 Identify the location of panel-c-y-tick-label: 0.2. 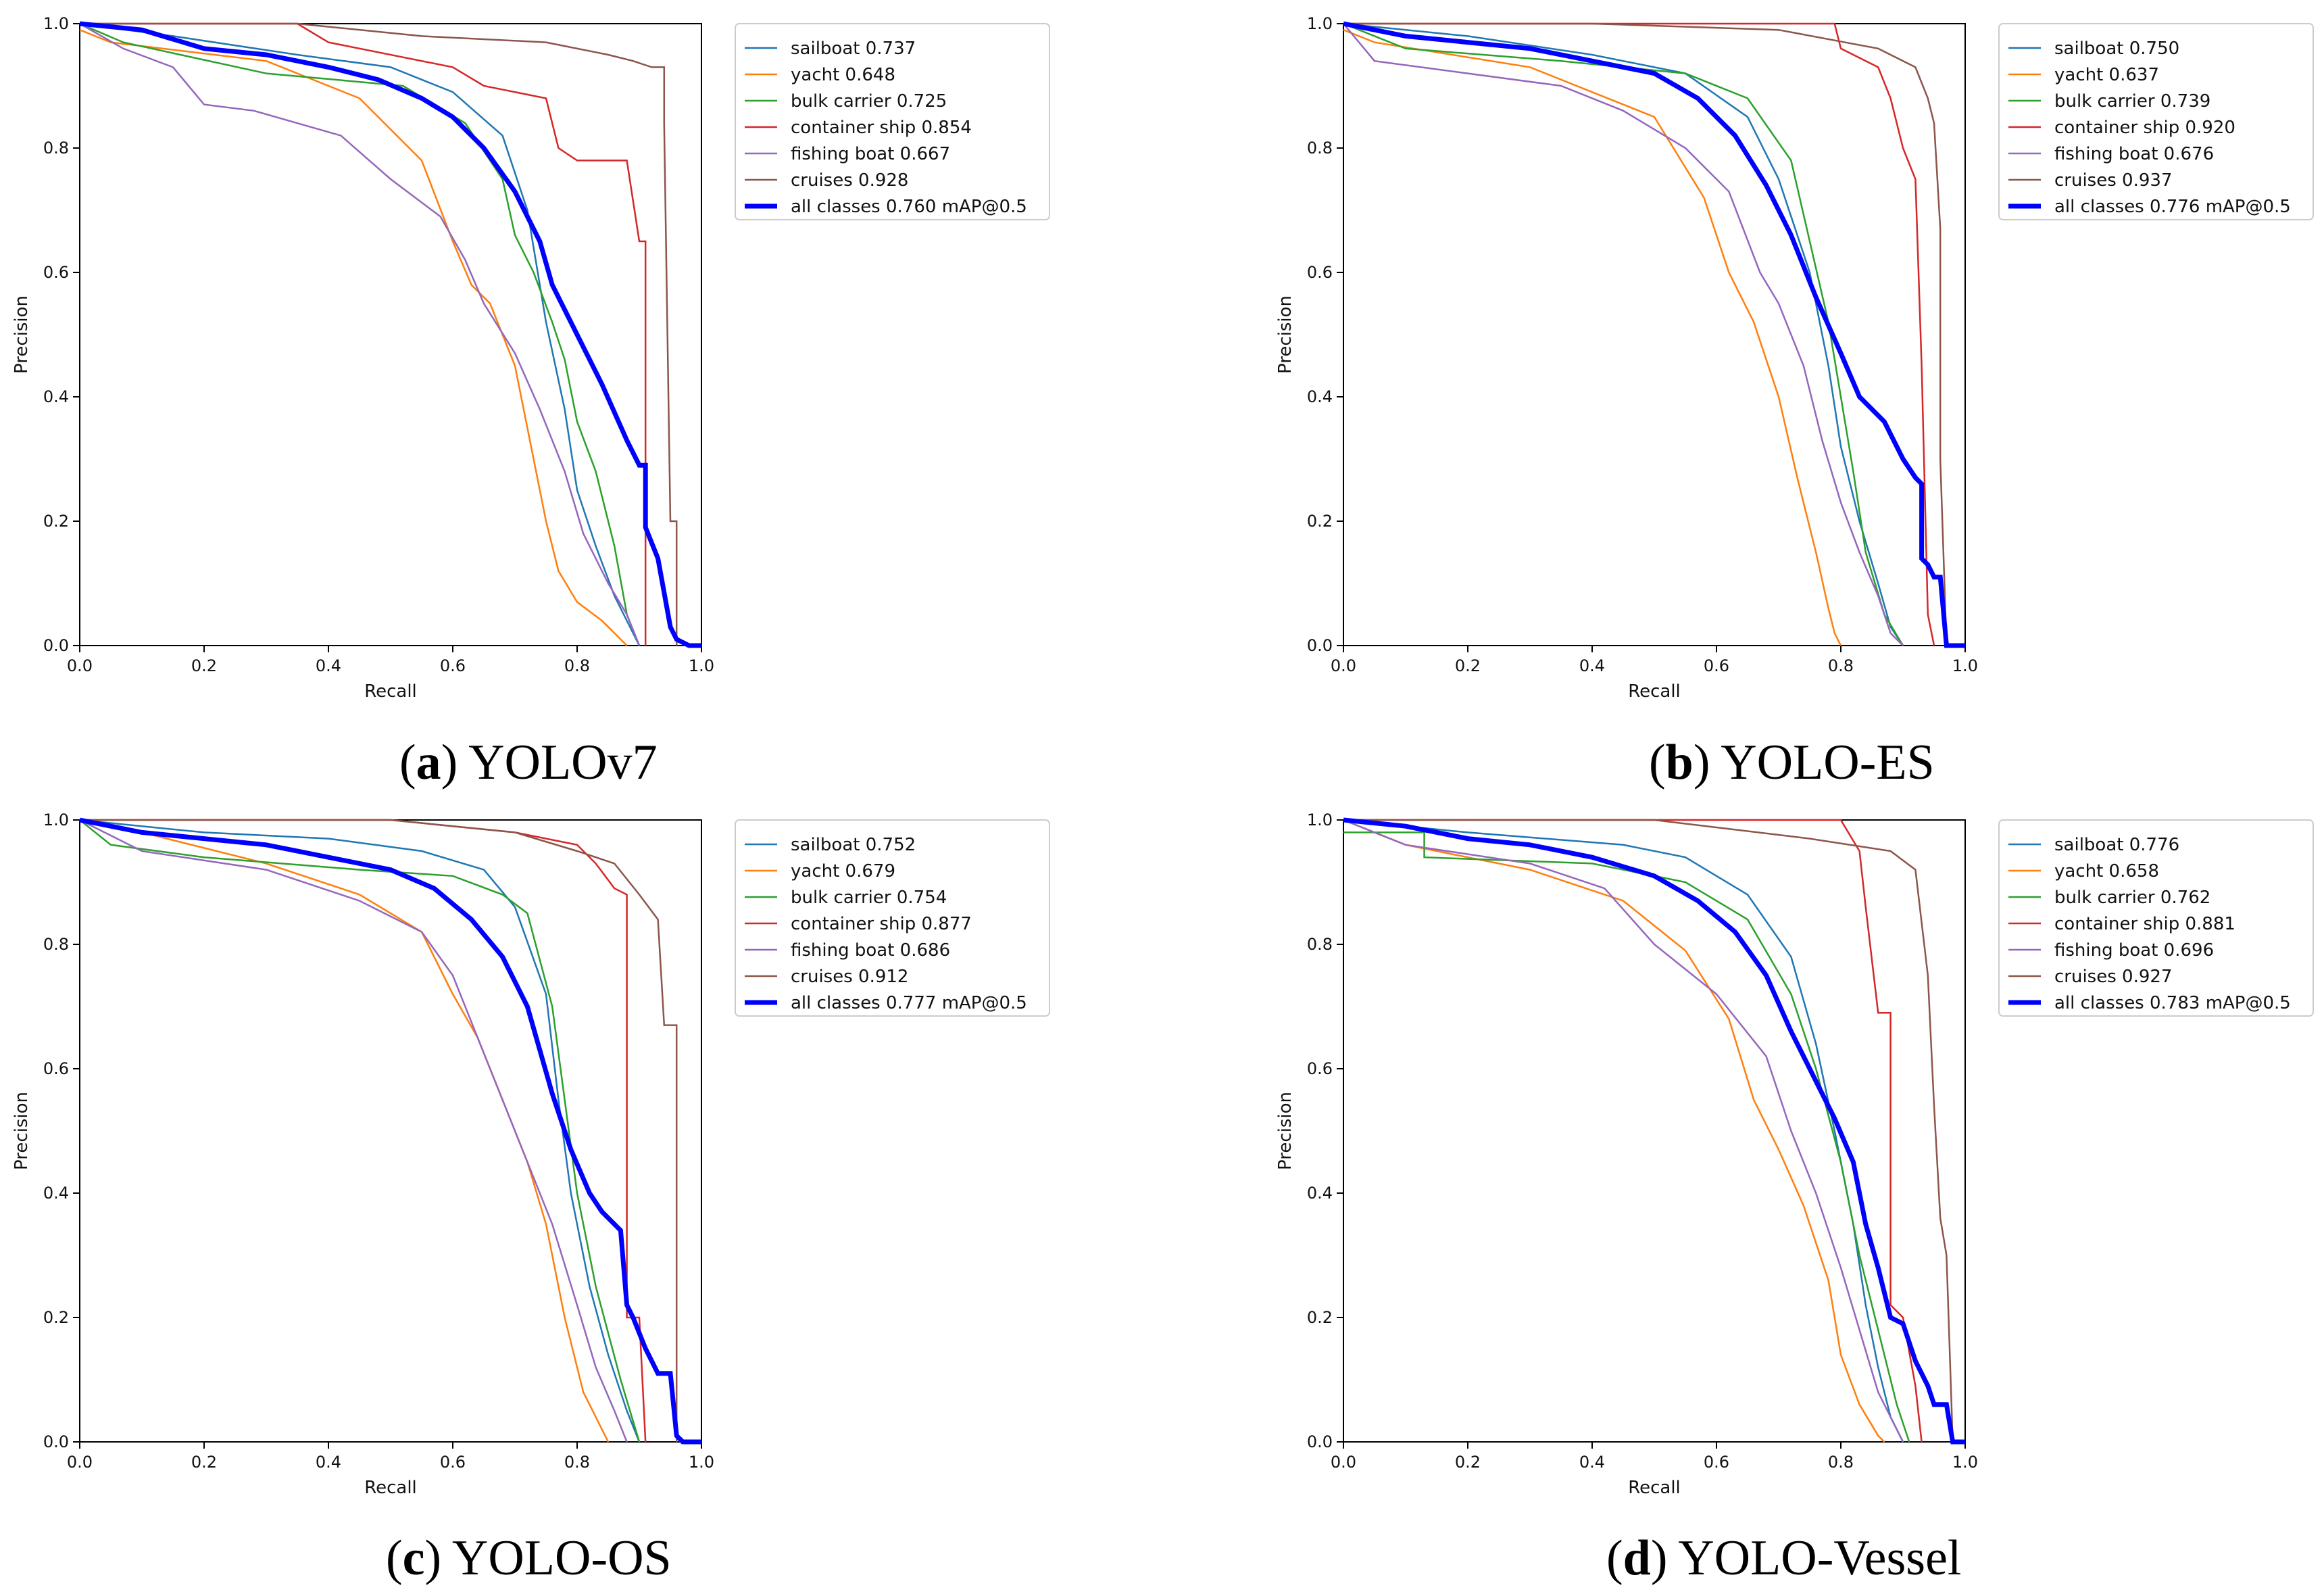
(56, 1318).